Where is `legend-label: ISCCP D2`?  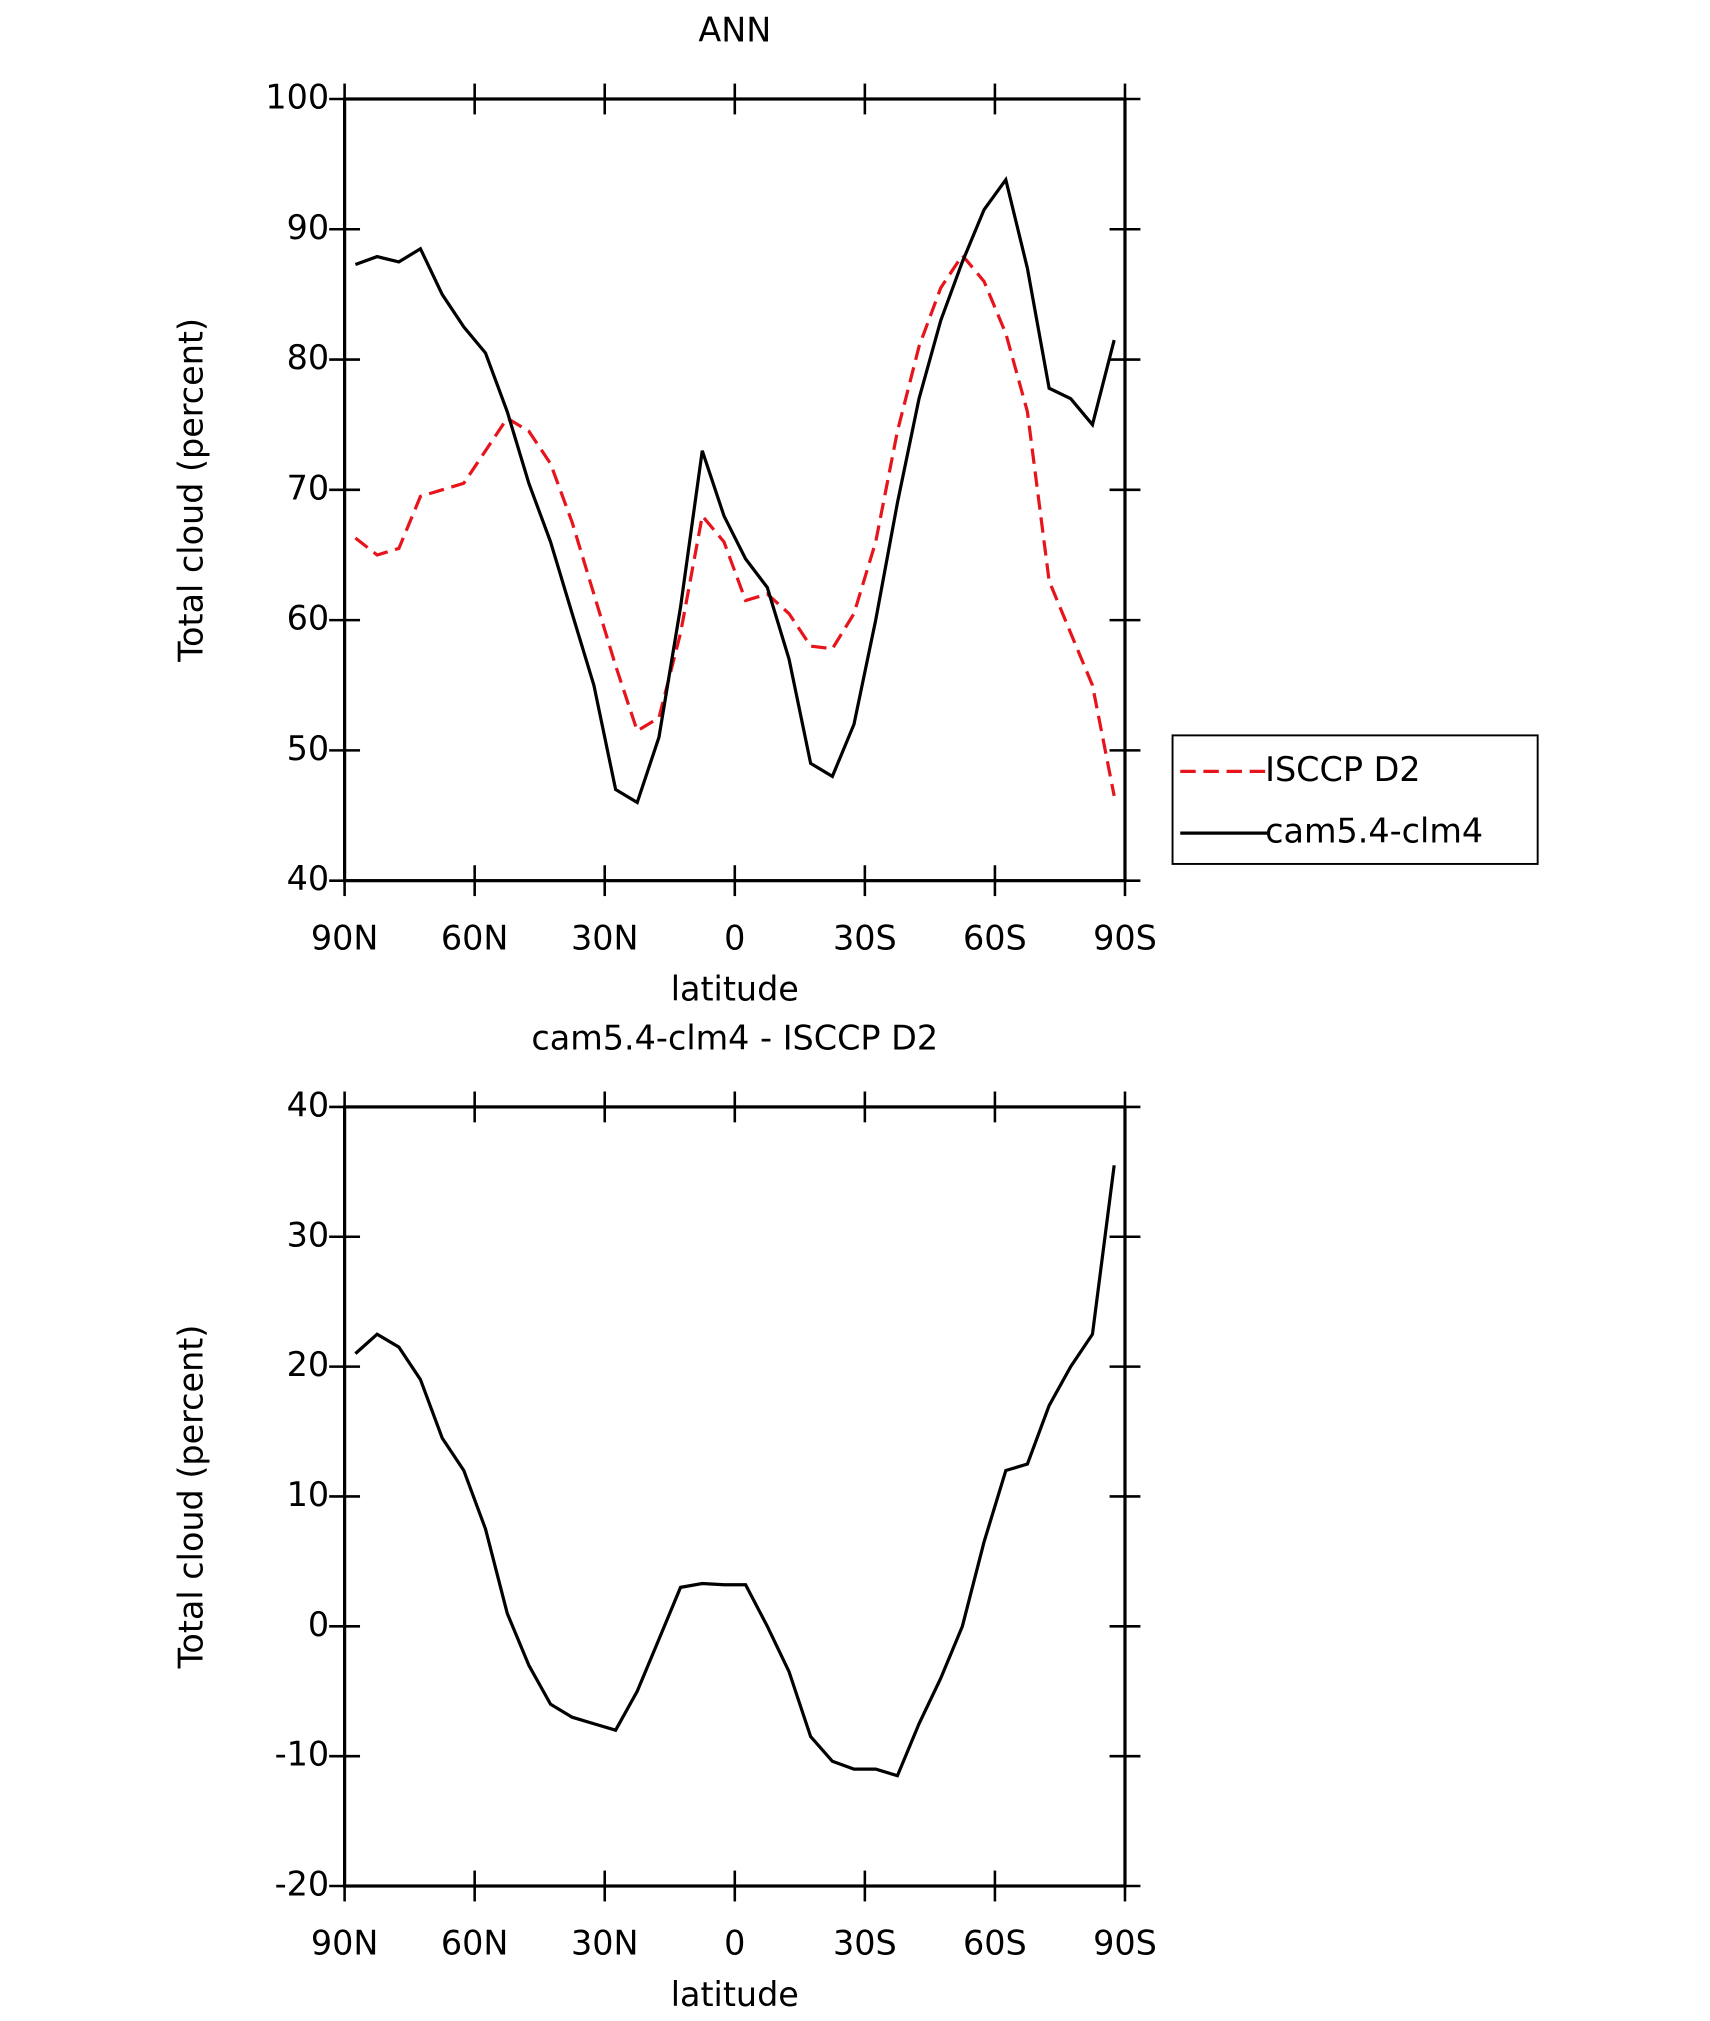
legend-label: ISCCP D2 is located at coordinates (1342, 769).